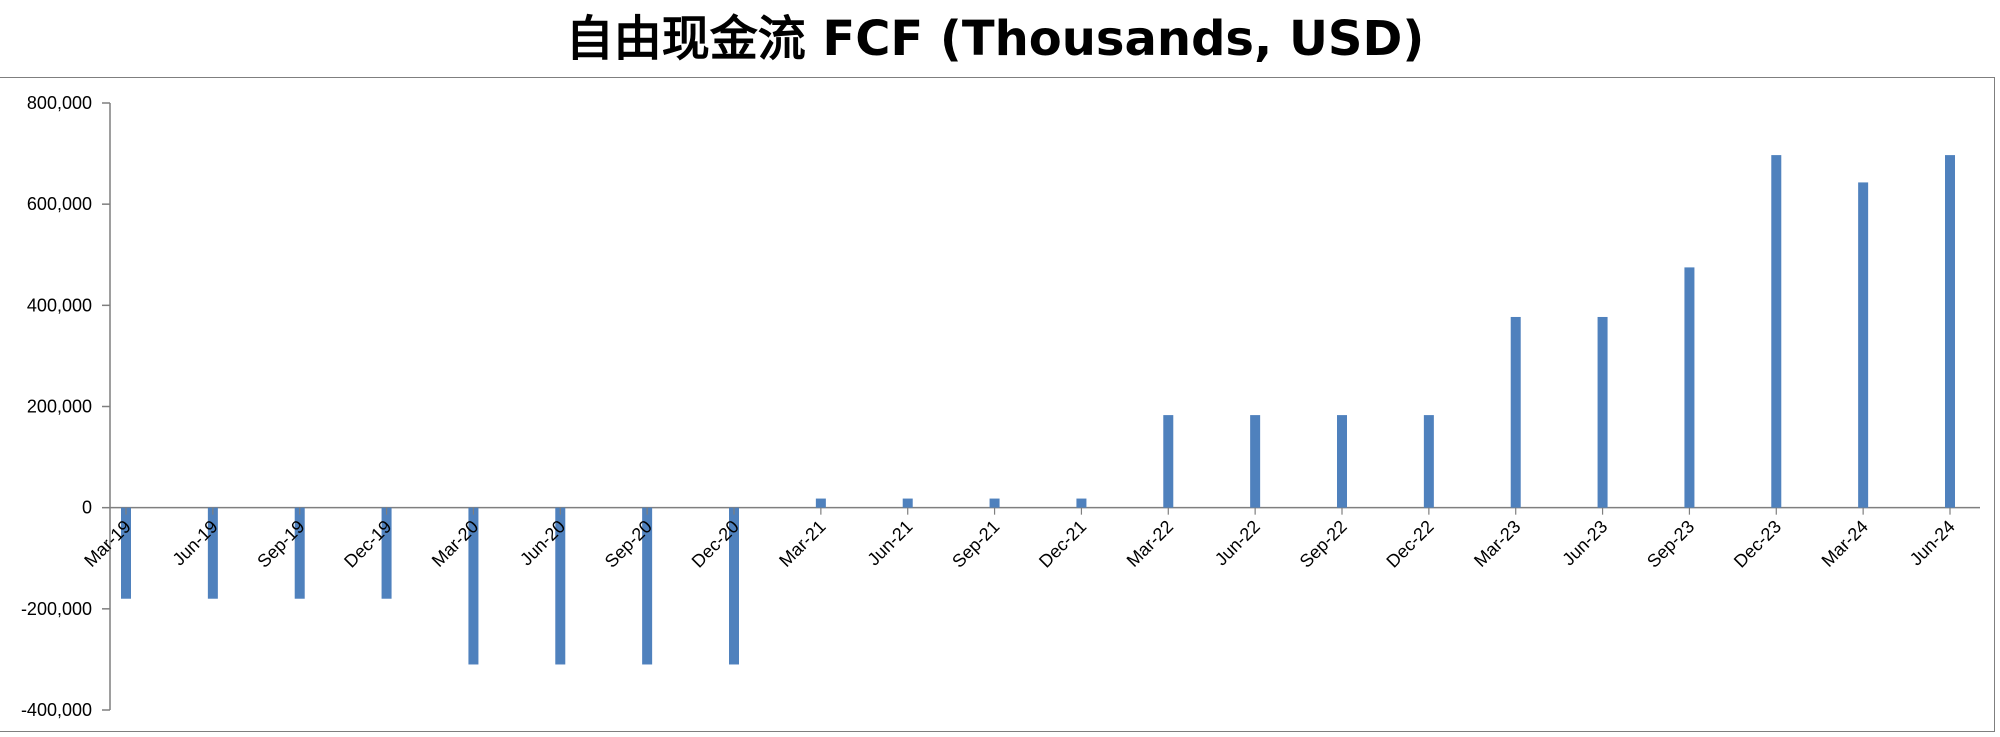 The image size is (2000, 737). Describe the element at coordinates (975, 543) in the screenshot. I see `x-tick-label: Sep-21` at that location.